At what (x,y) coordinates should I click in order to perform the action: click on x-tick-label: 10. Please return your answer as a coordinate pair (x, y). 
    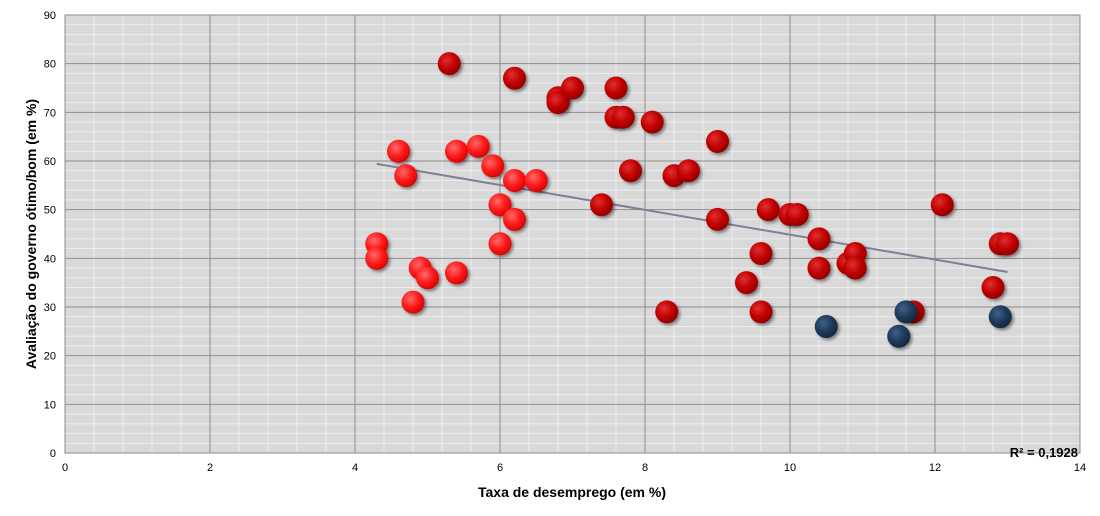
    Looking at the image, I should click on (790, 468).